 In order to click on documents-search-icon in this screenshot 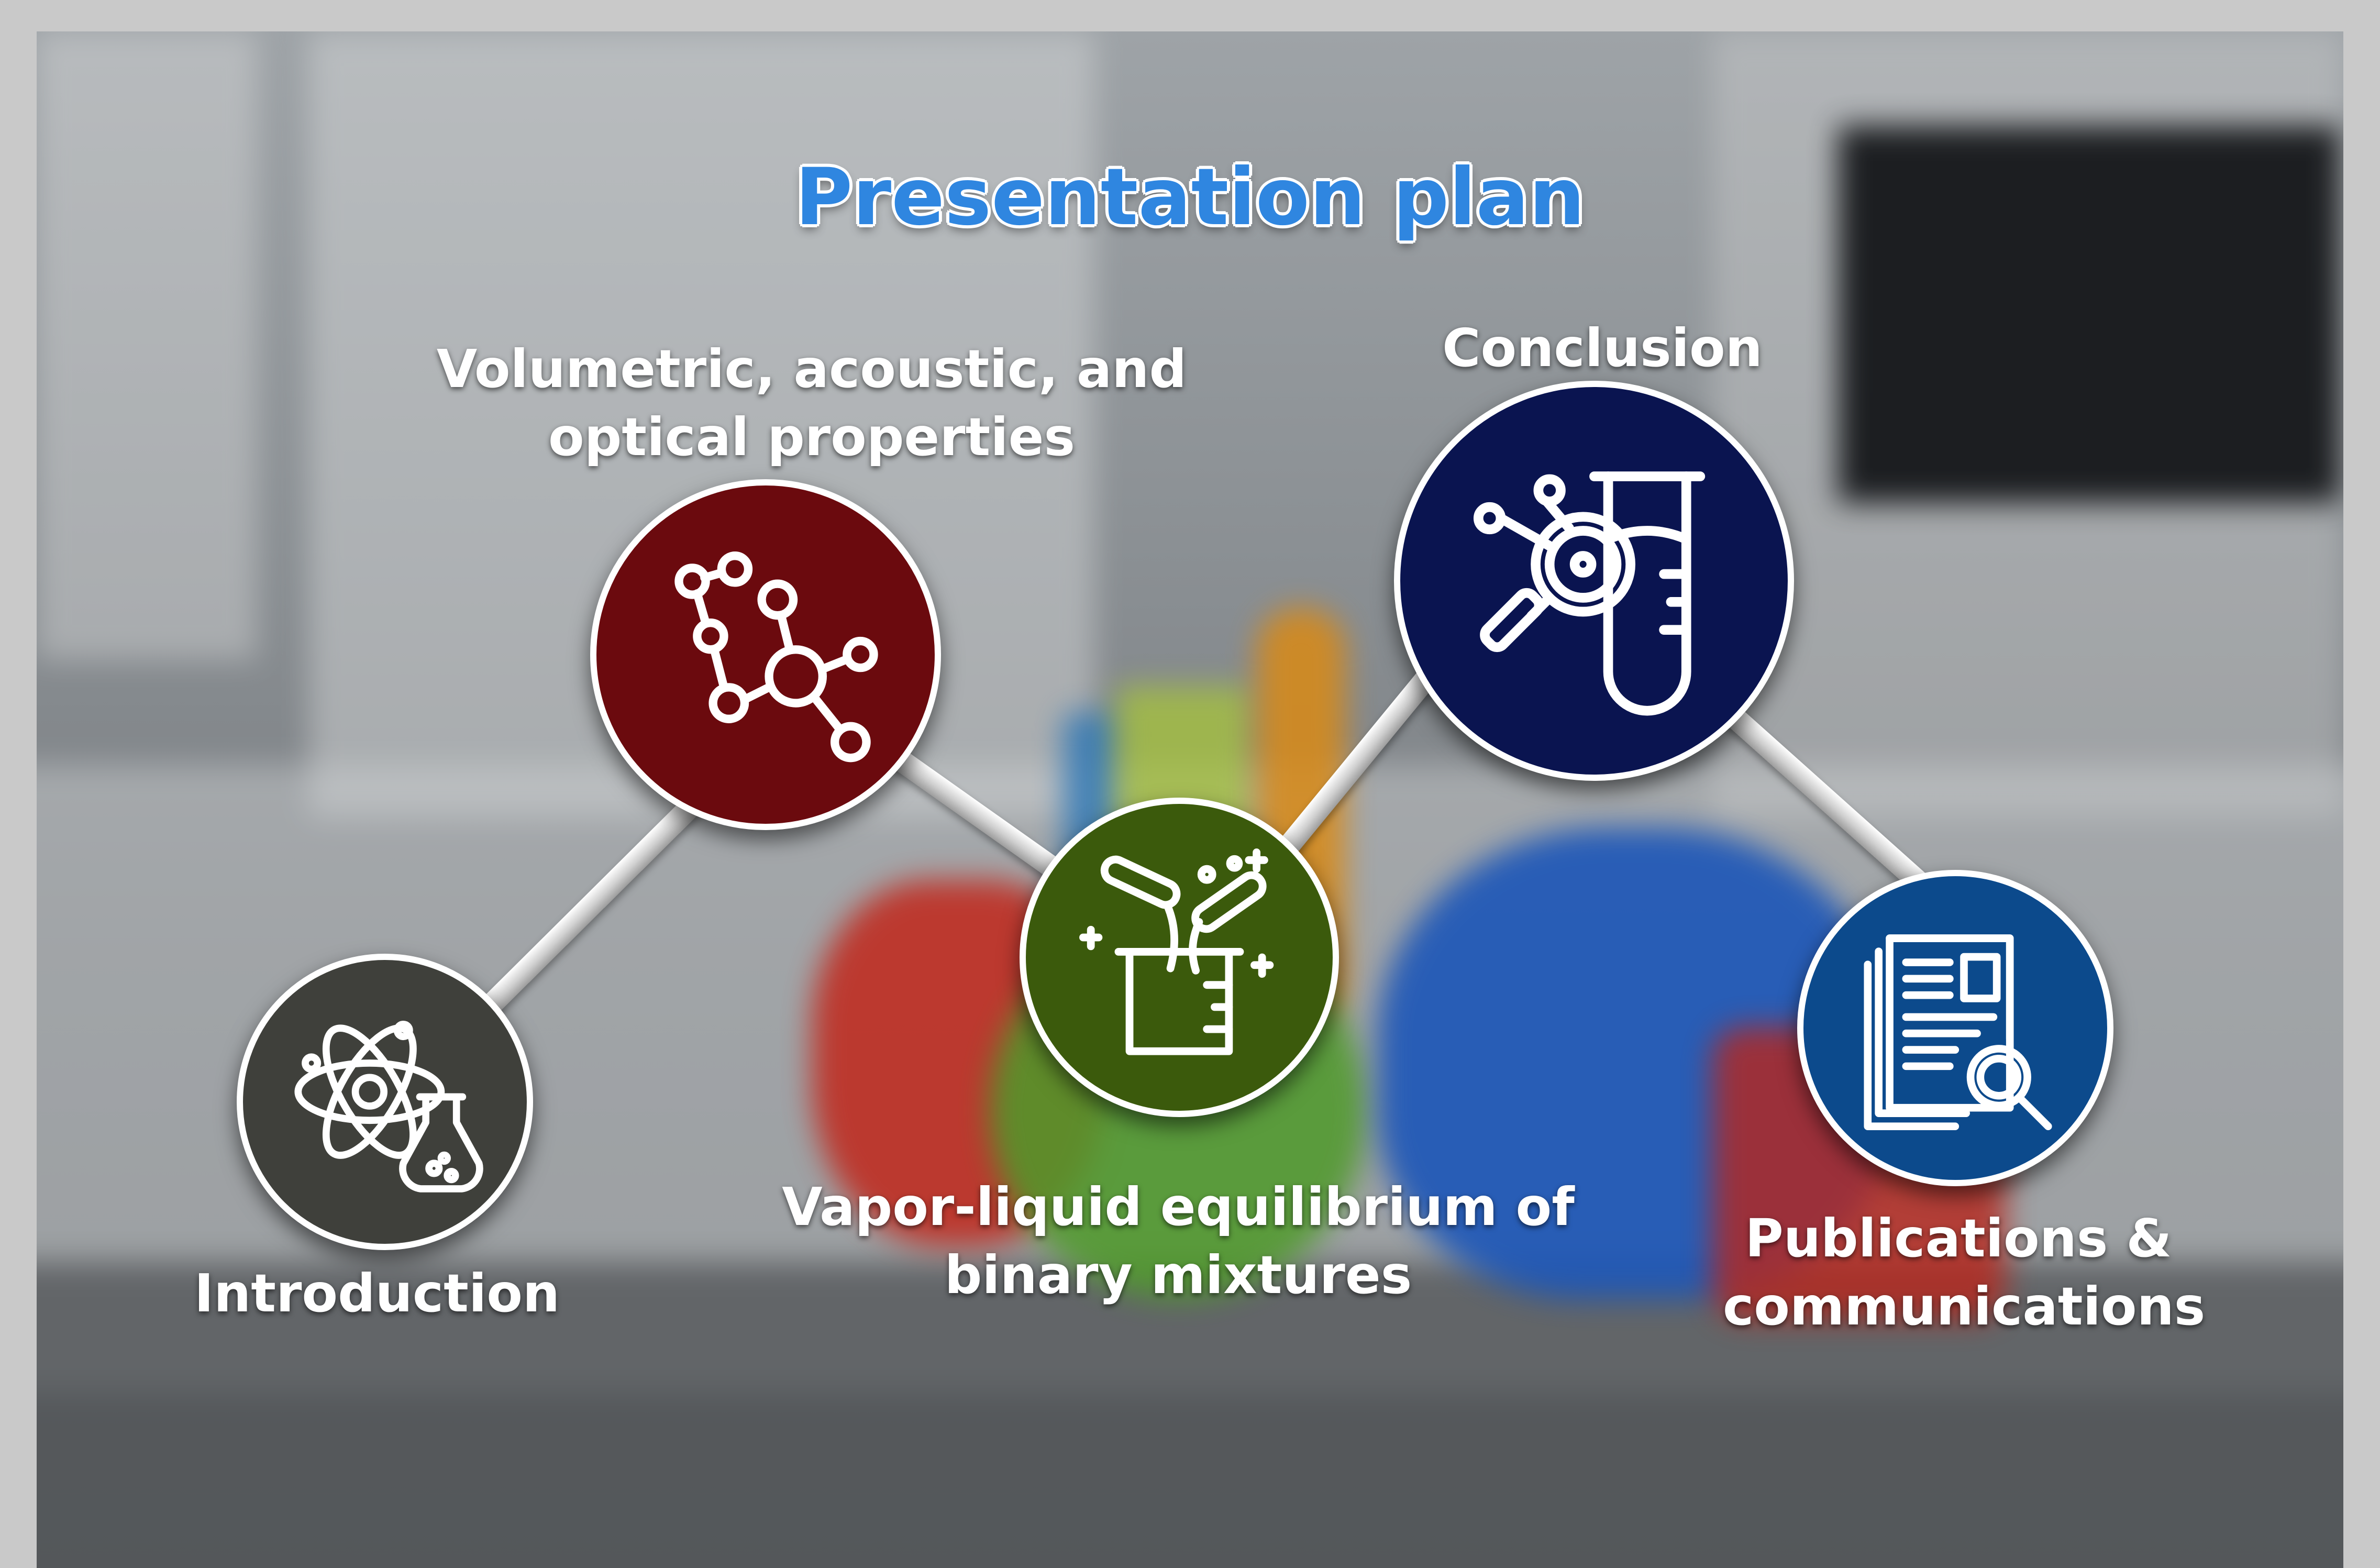, I will do `click(1958, 1032)`.